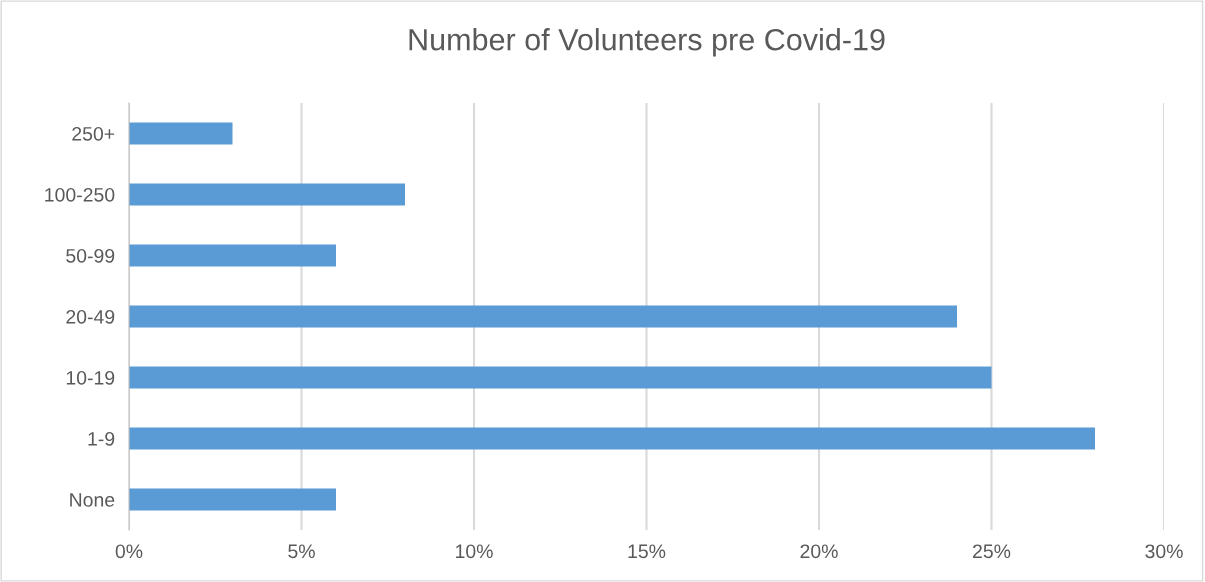 Image resolution: width=1205 pixels, height=582 pixels. What do you see at coordinates (992, 551) in the screenshot?
I see `x-tick-label: 25%` at bounding box center [992, 551].